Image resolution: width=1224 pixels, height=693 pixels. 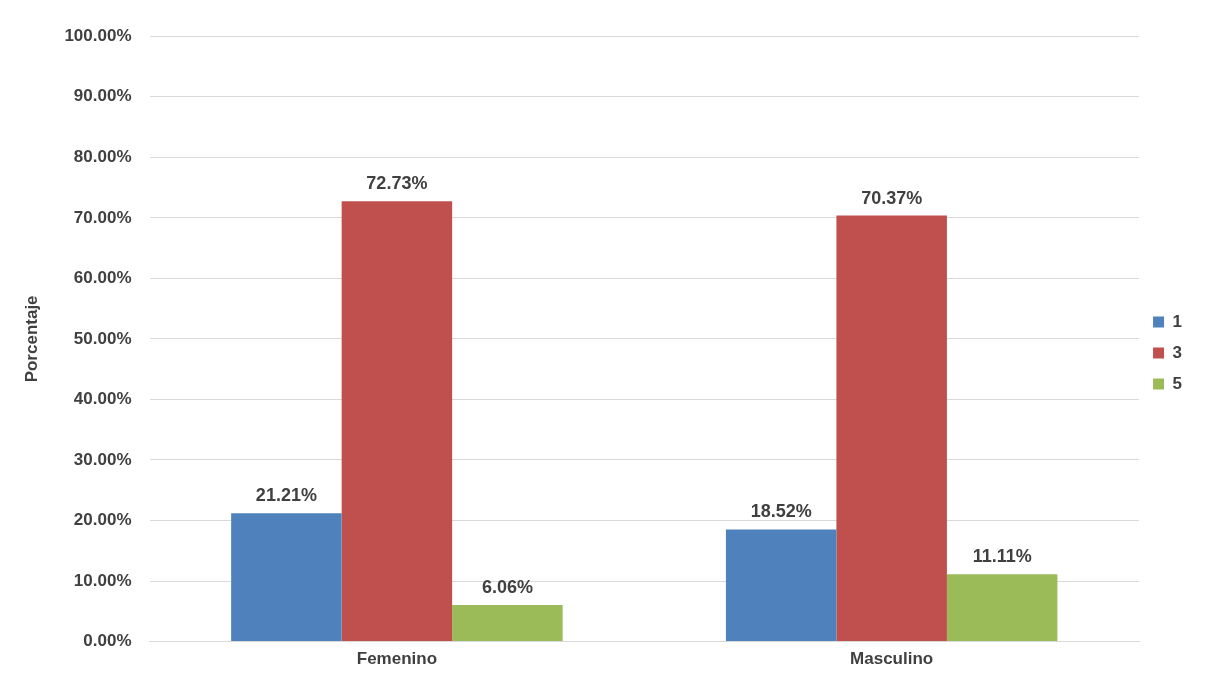 What do you see at coordinates (98, 35) in the screenshot?
I see `y-tick-label: 100.00%` at bounding box center [98, 35].